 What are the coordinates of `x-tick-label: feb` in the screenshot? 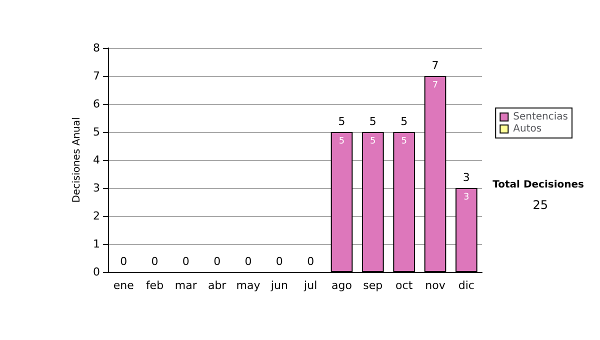 It's located at (155, 285).